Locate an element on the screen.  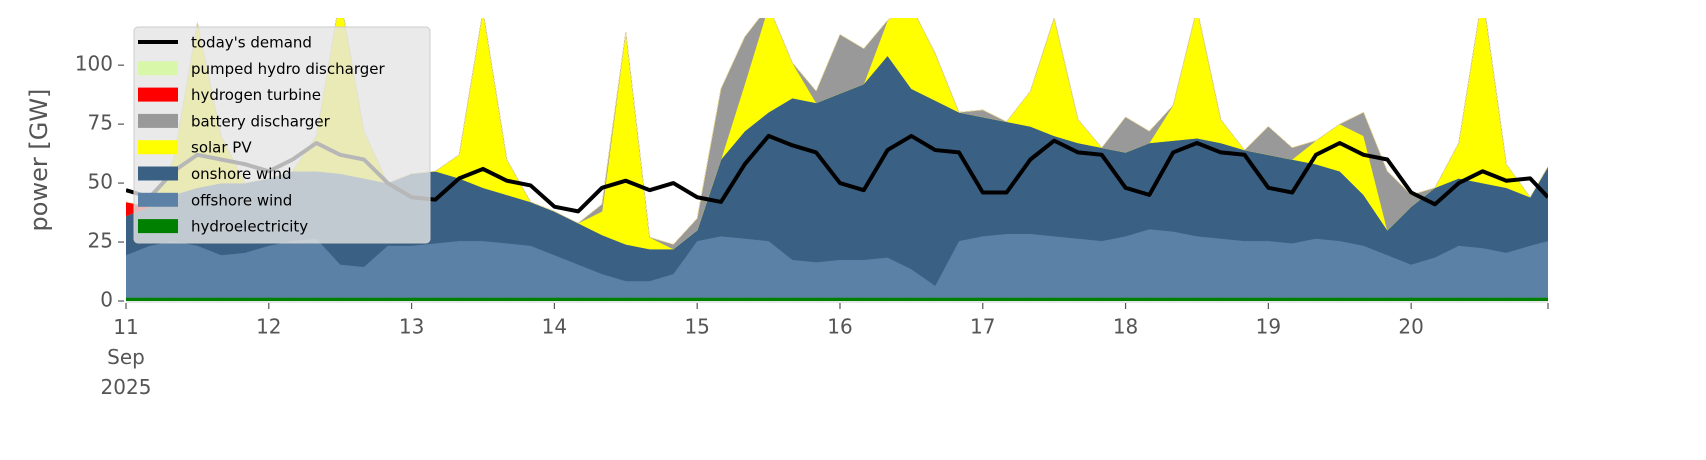
legend-label: hydrogen turbine is located at coordinates (256, 95).